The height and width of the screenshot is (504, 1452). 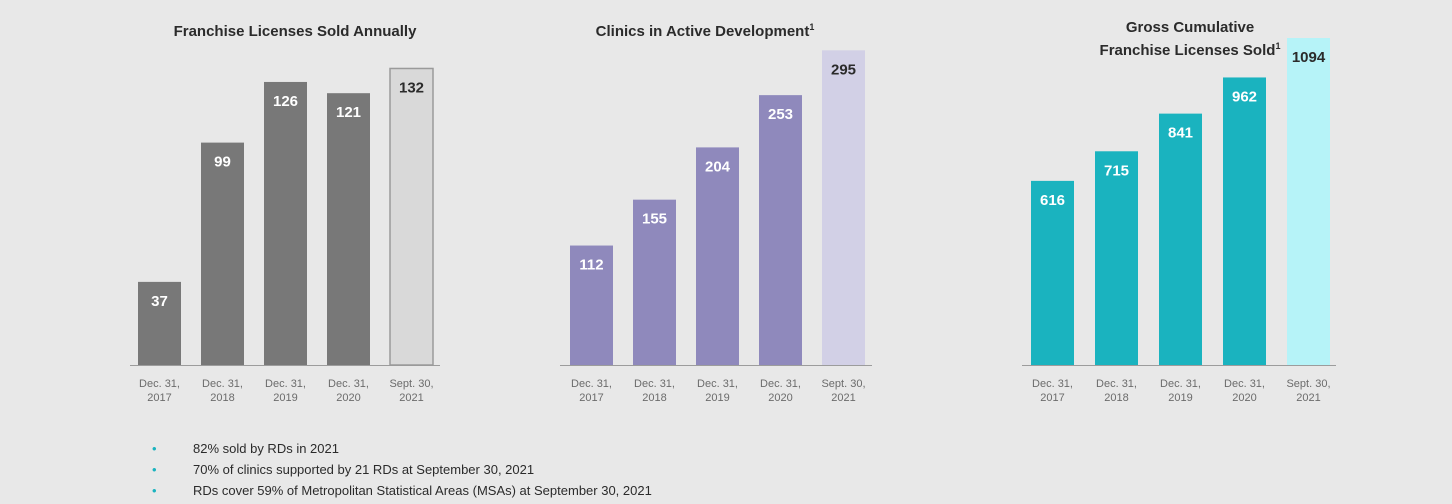 I want to click on data-label: 155, so click(x=654, y=219).